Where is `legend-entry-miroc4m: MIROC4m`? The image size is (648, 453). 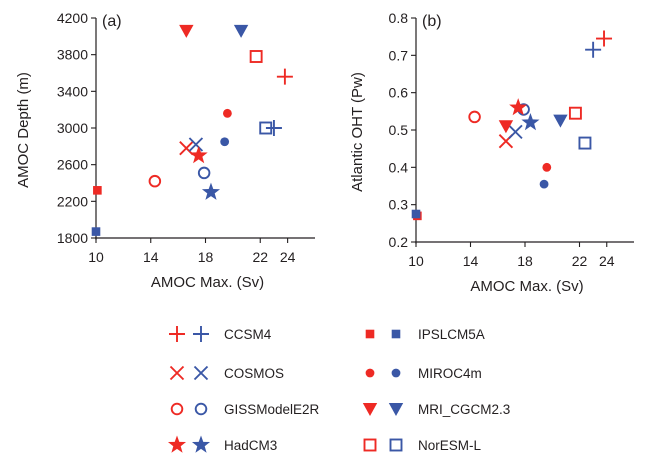 legend-entry-miroc4m: MIROC4m is located at coordinates (423, 373).